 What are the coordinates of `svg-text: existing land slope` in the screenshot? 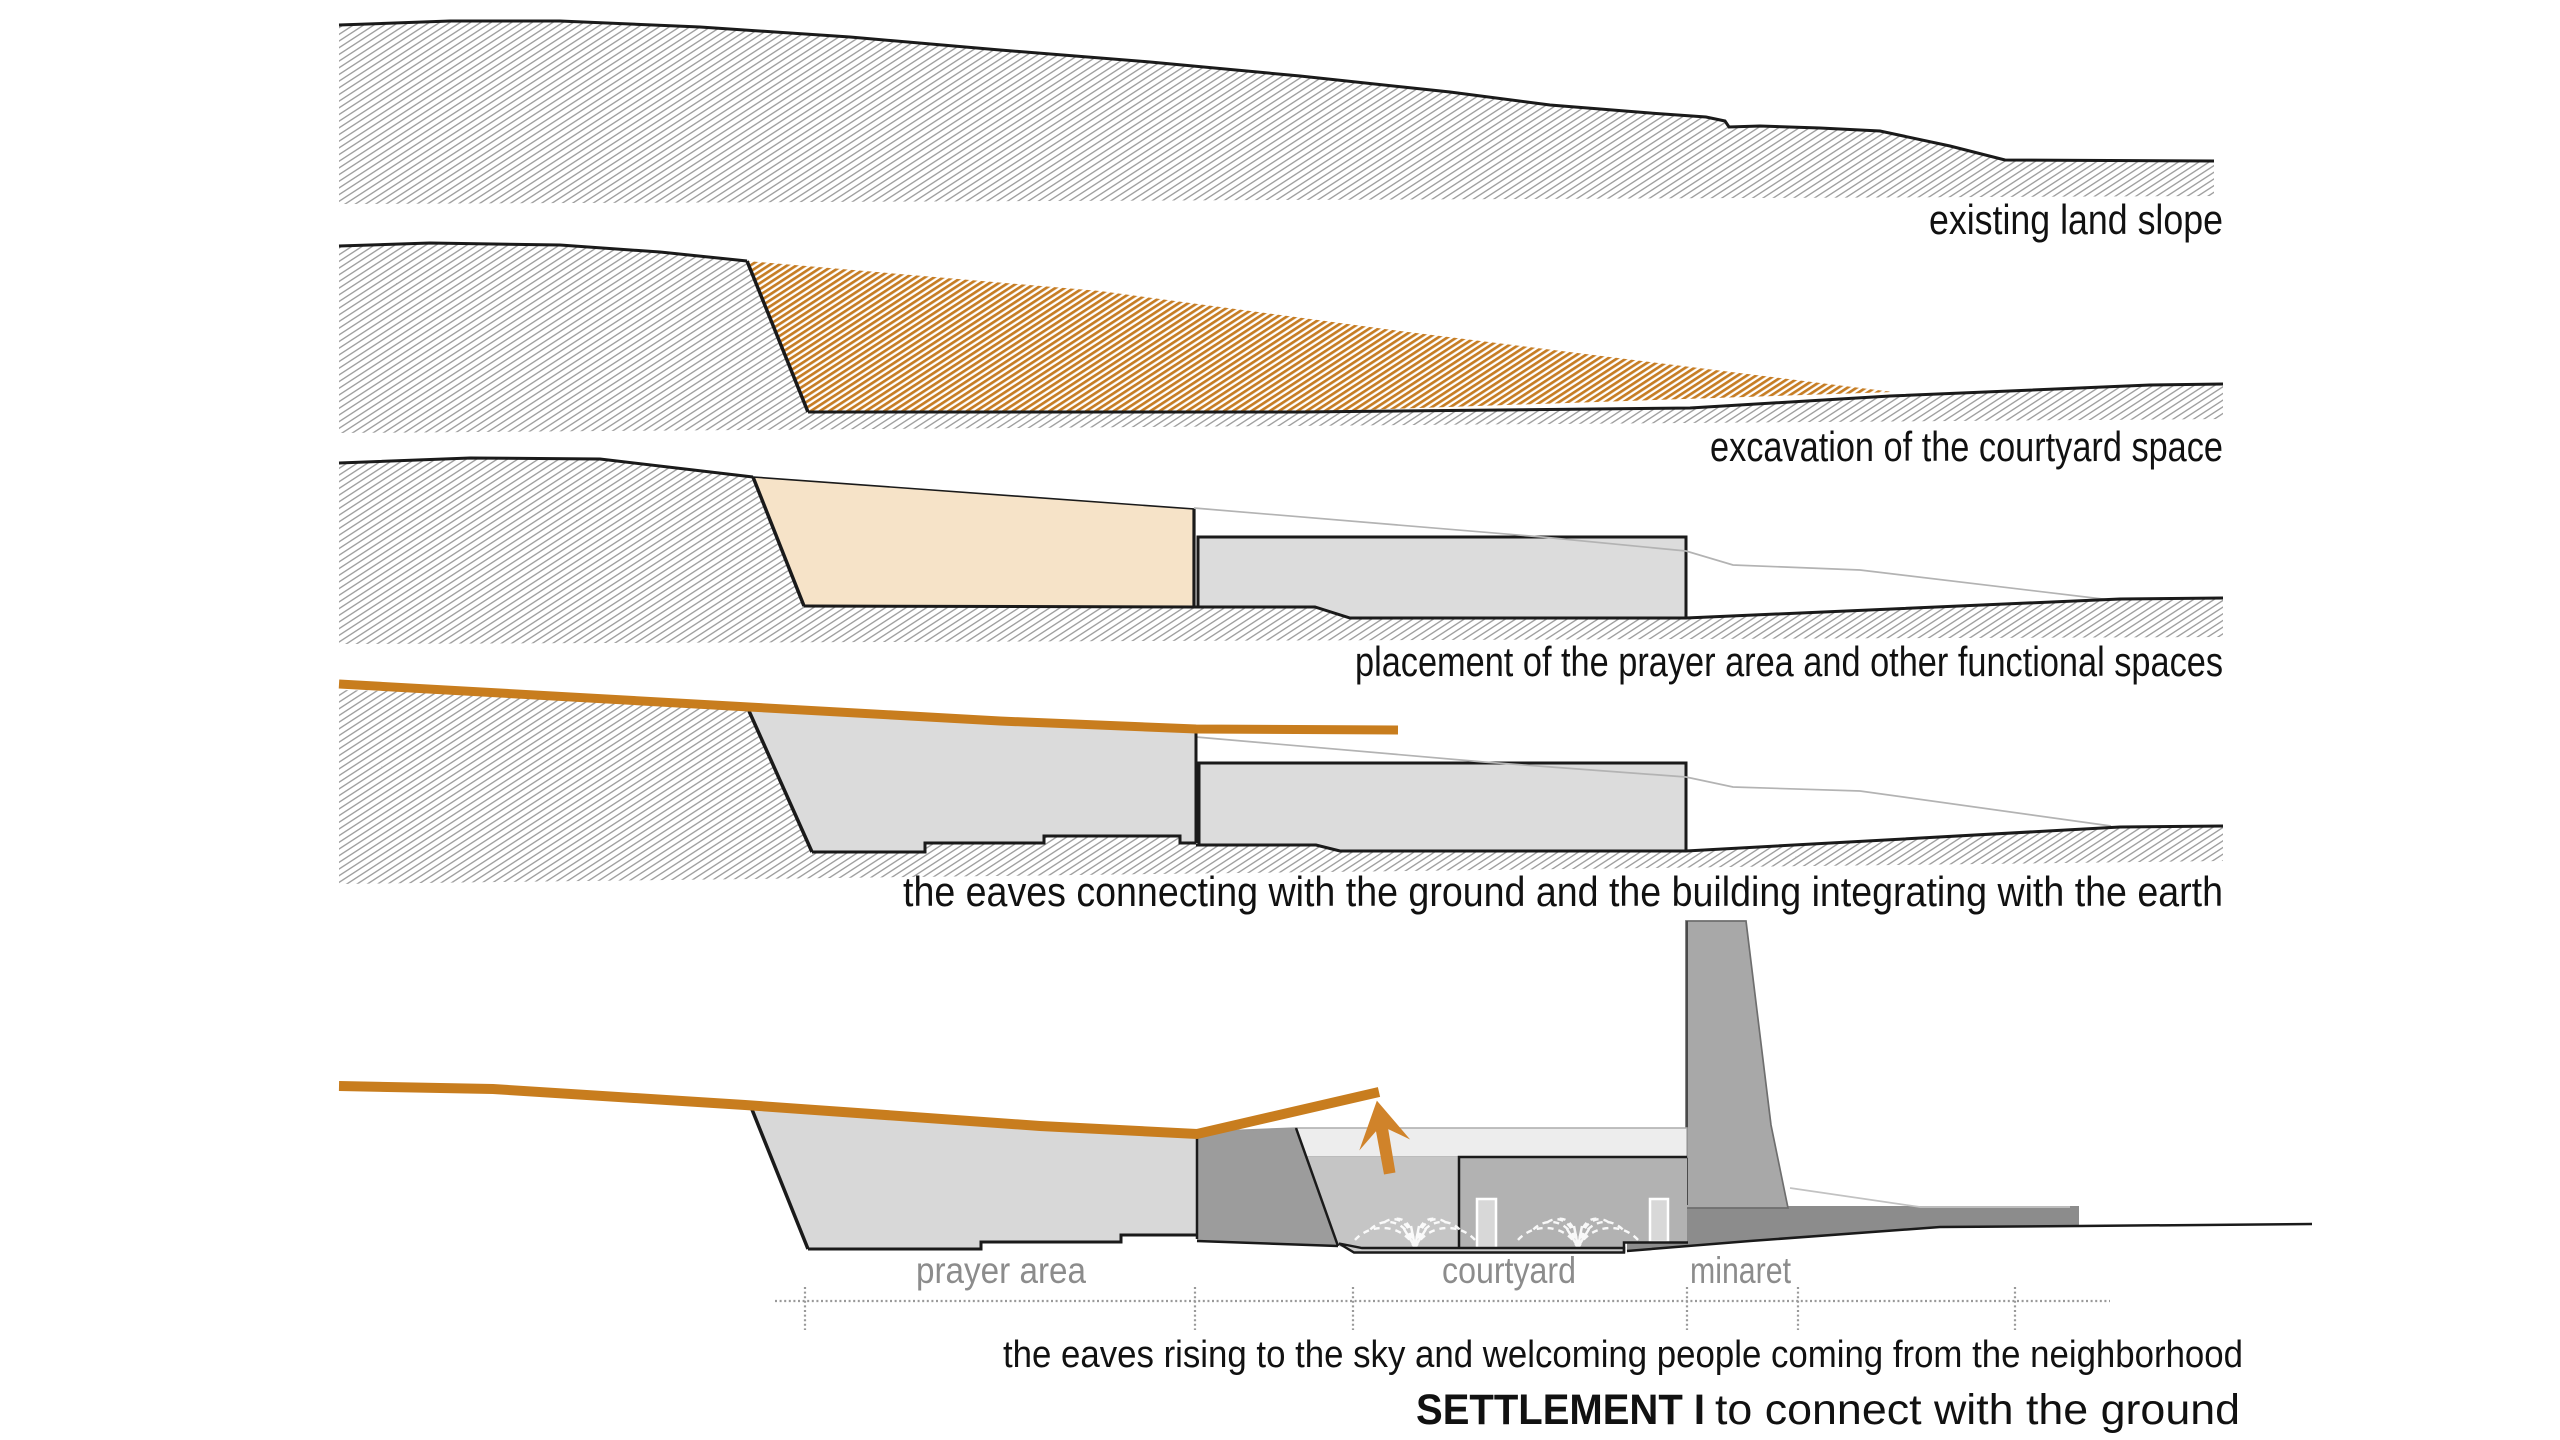 It's located at (2076, 219).